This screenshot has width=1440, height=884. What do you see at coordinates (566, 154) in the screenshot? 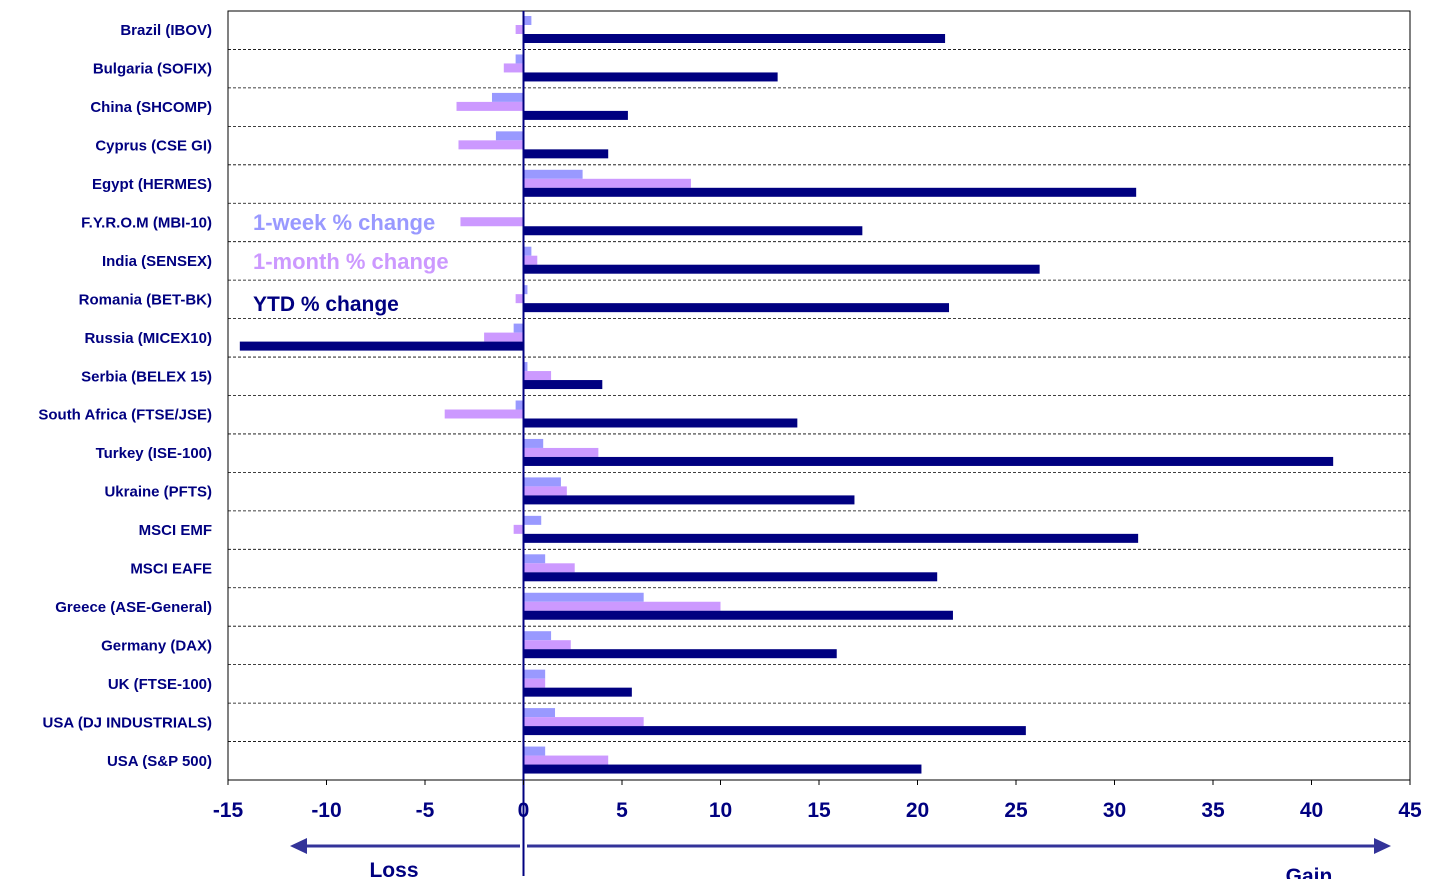
I see `bar-ytd-change-cyprus-cse-gi` at bounding box center [566, 154].